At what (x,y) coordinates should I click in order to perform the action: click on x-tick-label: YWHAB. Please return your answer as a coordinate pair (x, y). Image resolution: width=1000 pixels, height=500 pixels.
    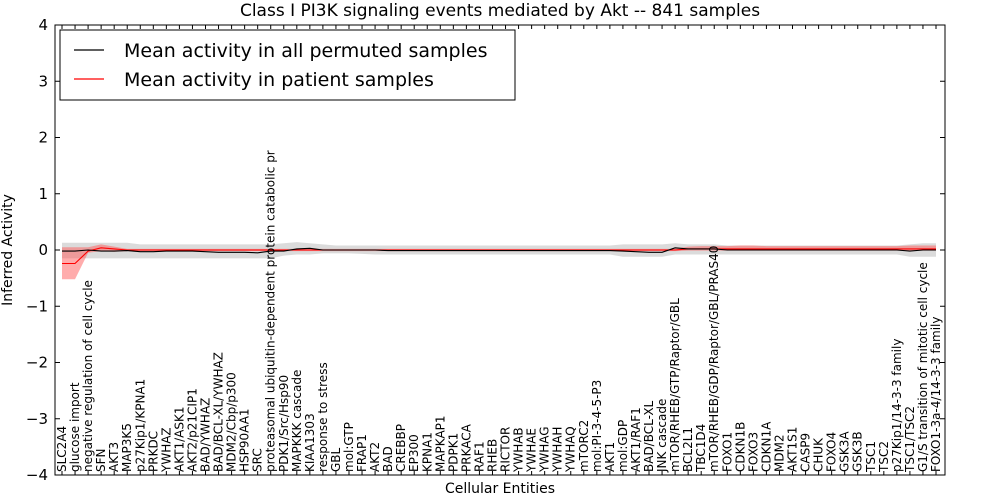
    Looking at the image, I should click on (519, 450).